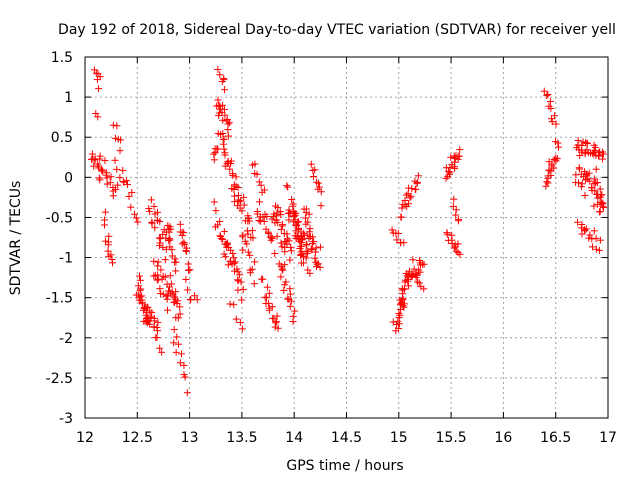 Image resolution: width=640 pixels, height=485 pixels. What do you see at coordinates (294, 438) in the screenshot?
I see `x-tick-label: 14` at bounding box center [294, 438].